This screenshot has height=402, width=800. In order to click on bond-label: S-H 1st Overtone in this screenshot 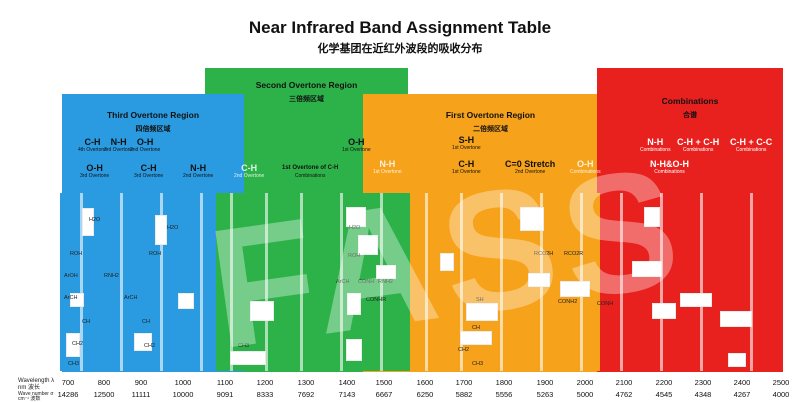, I will do `click(466, 143)`.